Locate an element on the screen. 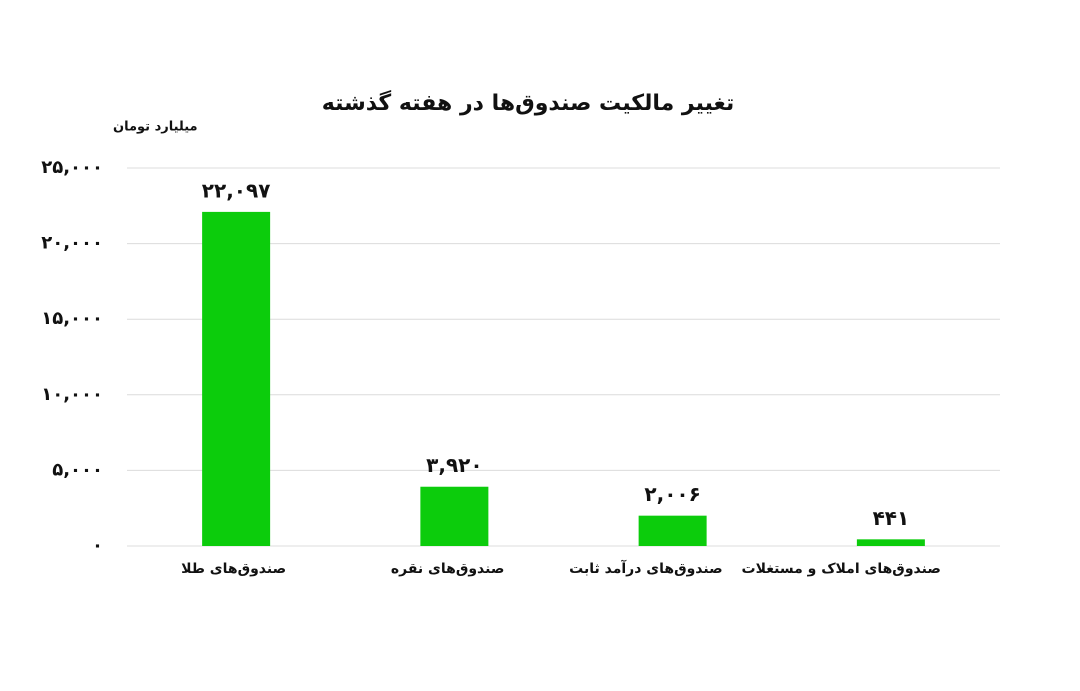 This screenshot has height=691, width=1080. y-tick-label: ۲۵,۰۰۰ is located at coordinates (72, 167).